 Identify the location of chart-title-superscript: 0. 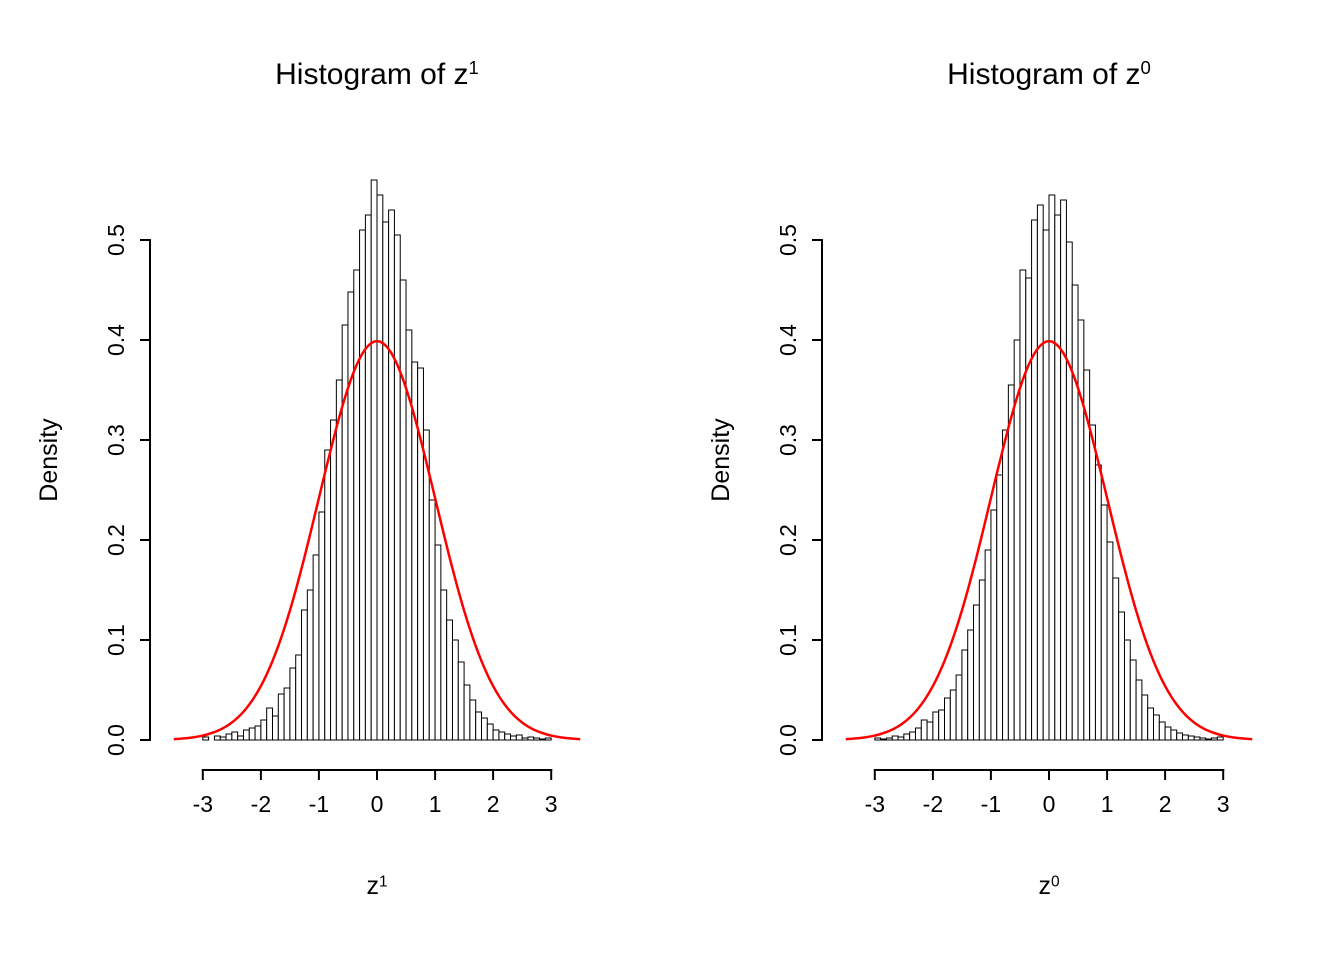
(1145, 67).